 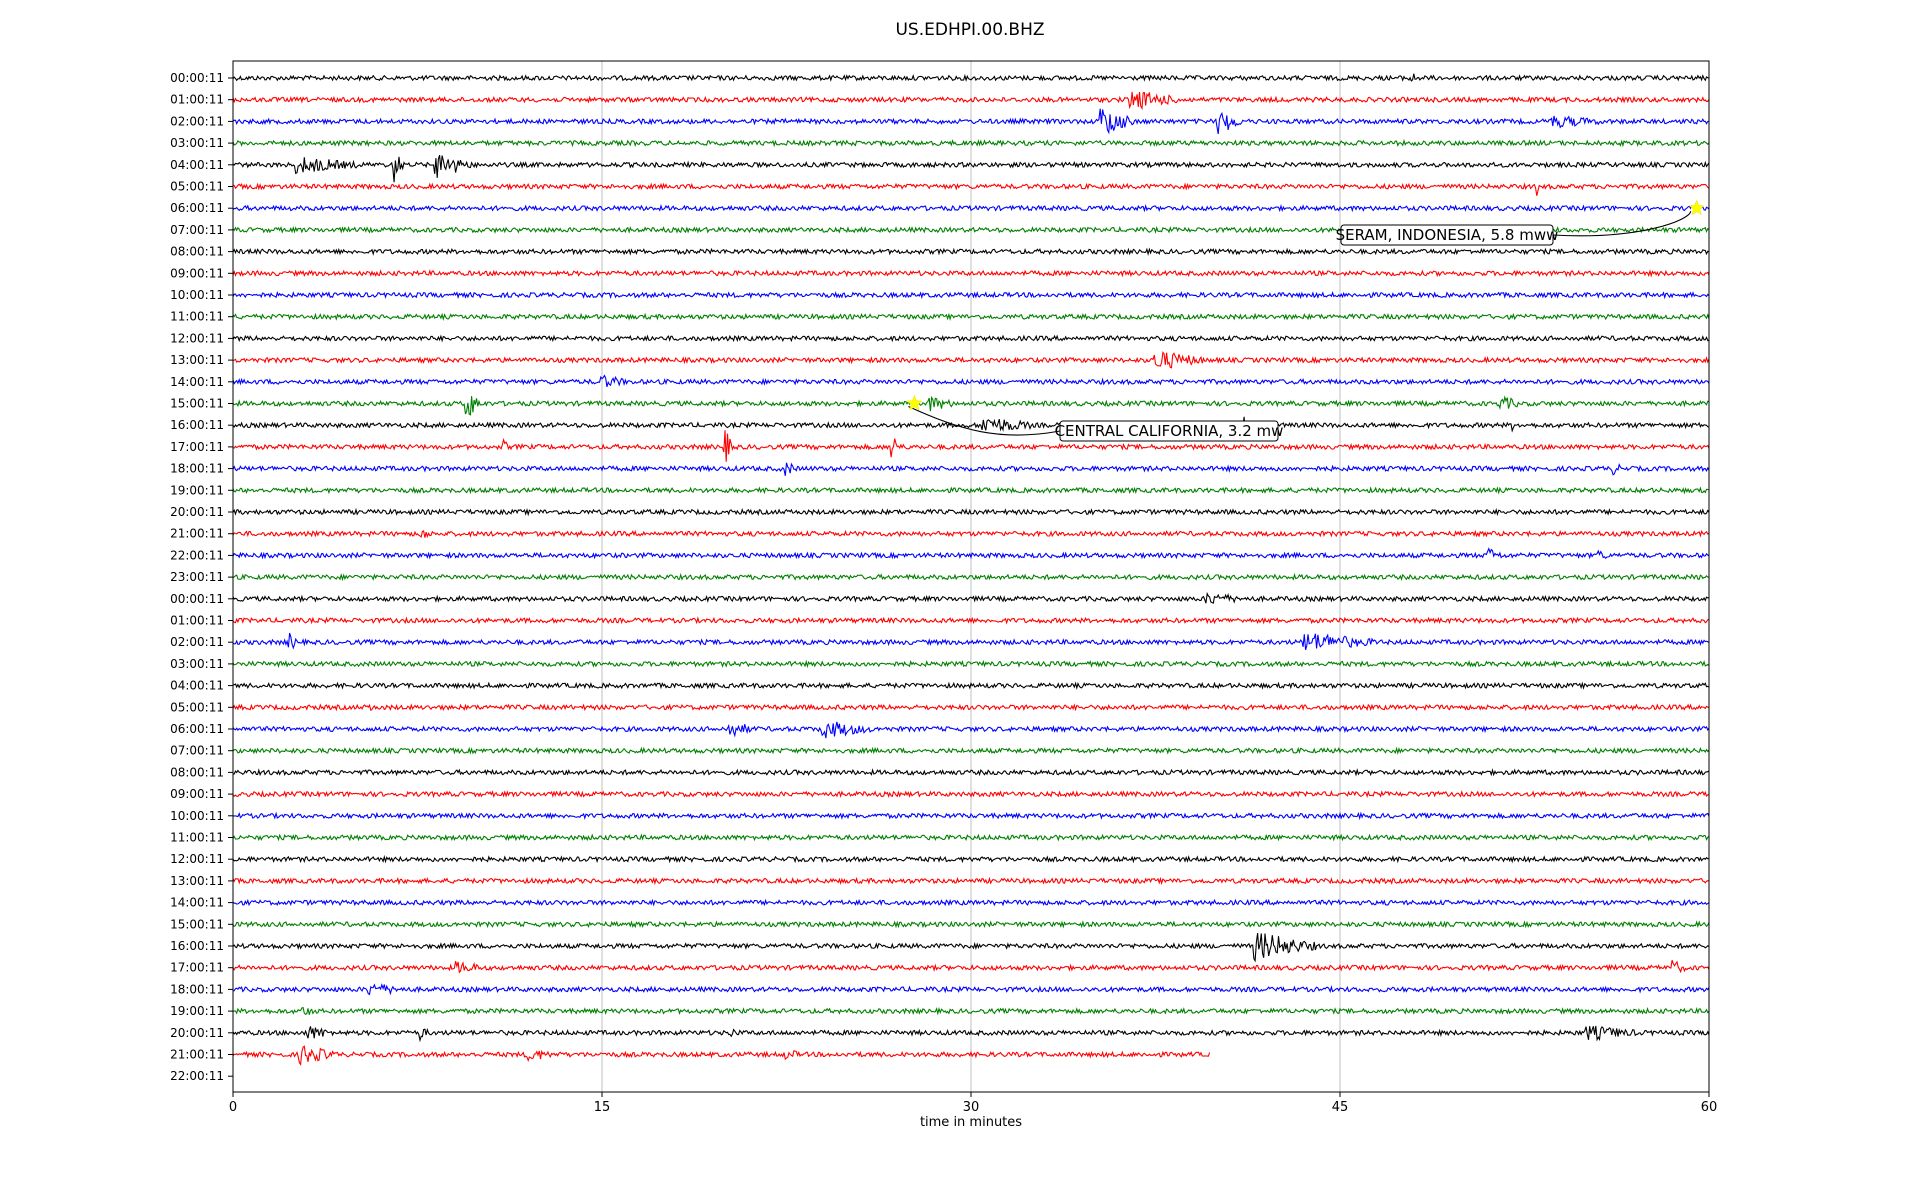 What do you see at coordinates (971, 1122) in the screenshot?
I see `x-axis-label: time in minutes` at bounding box center [971, 1122].